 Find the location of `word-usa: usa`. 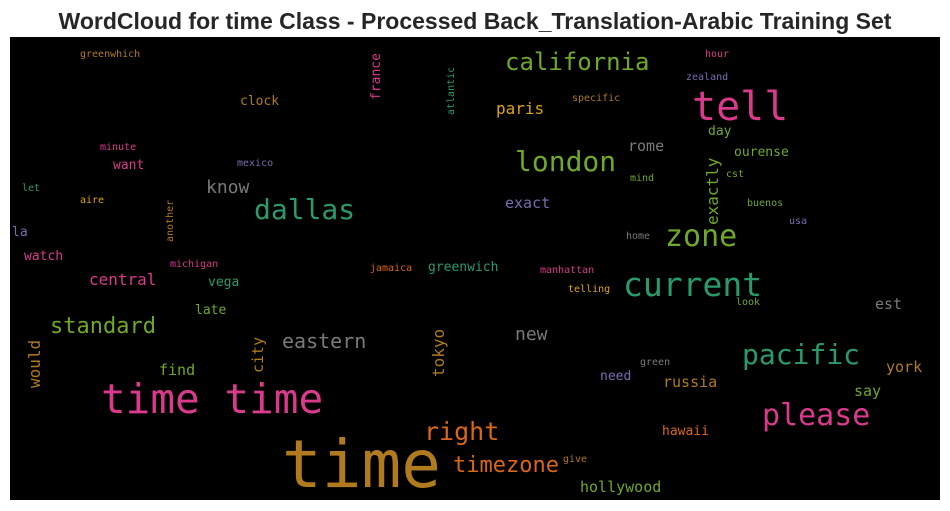

word-usa: usa is located at coordinates (798, 221).